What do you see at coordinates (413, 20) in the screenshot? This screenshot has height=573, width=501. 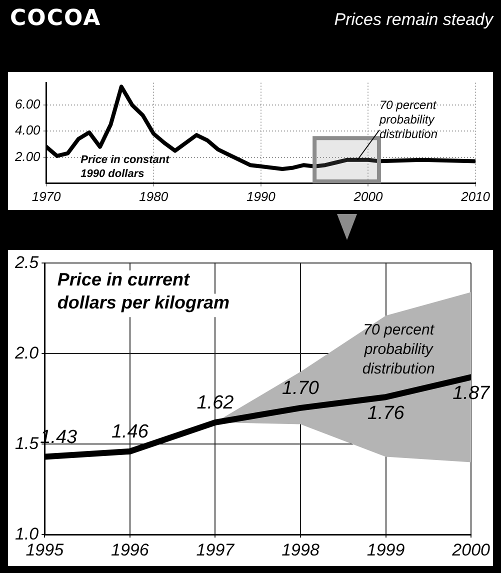 I see `chart-subtitle: Prices remain steady` at bounding box center [413, 20].